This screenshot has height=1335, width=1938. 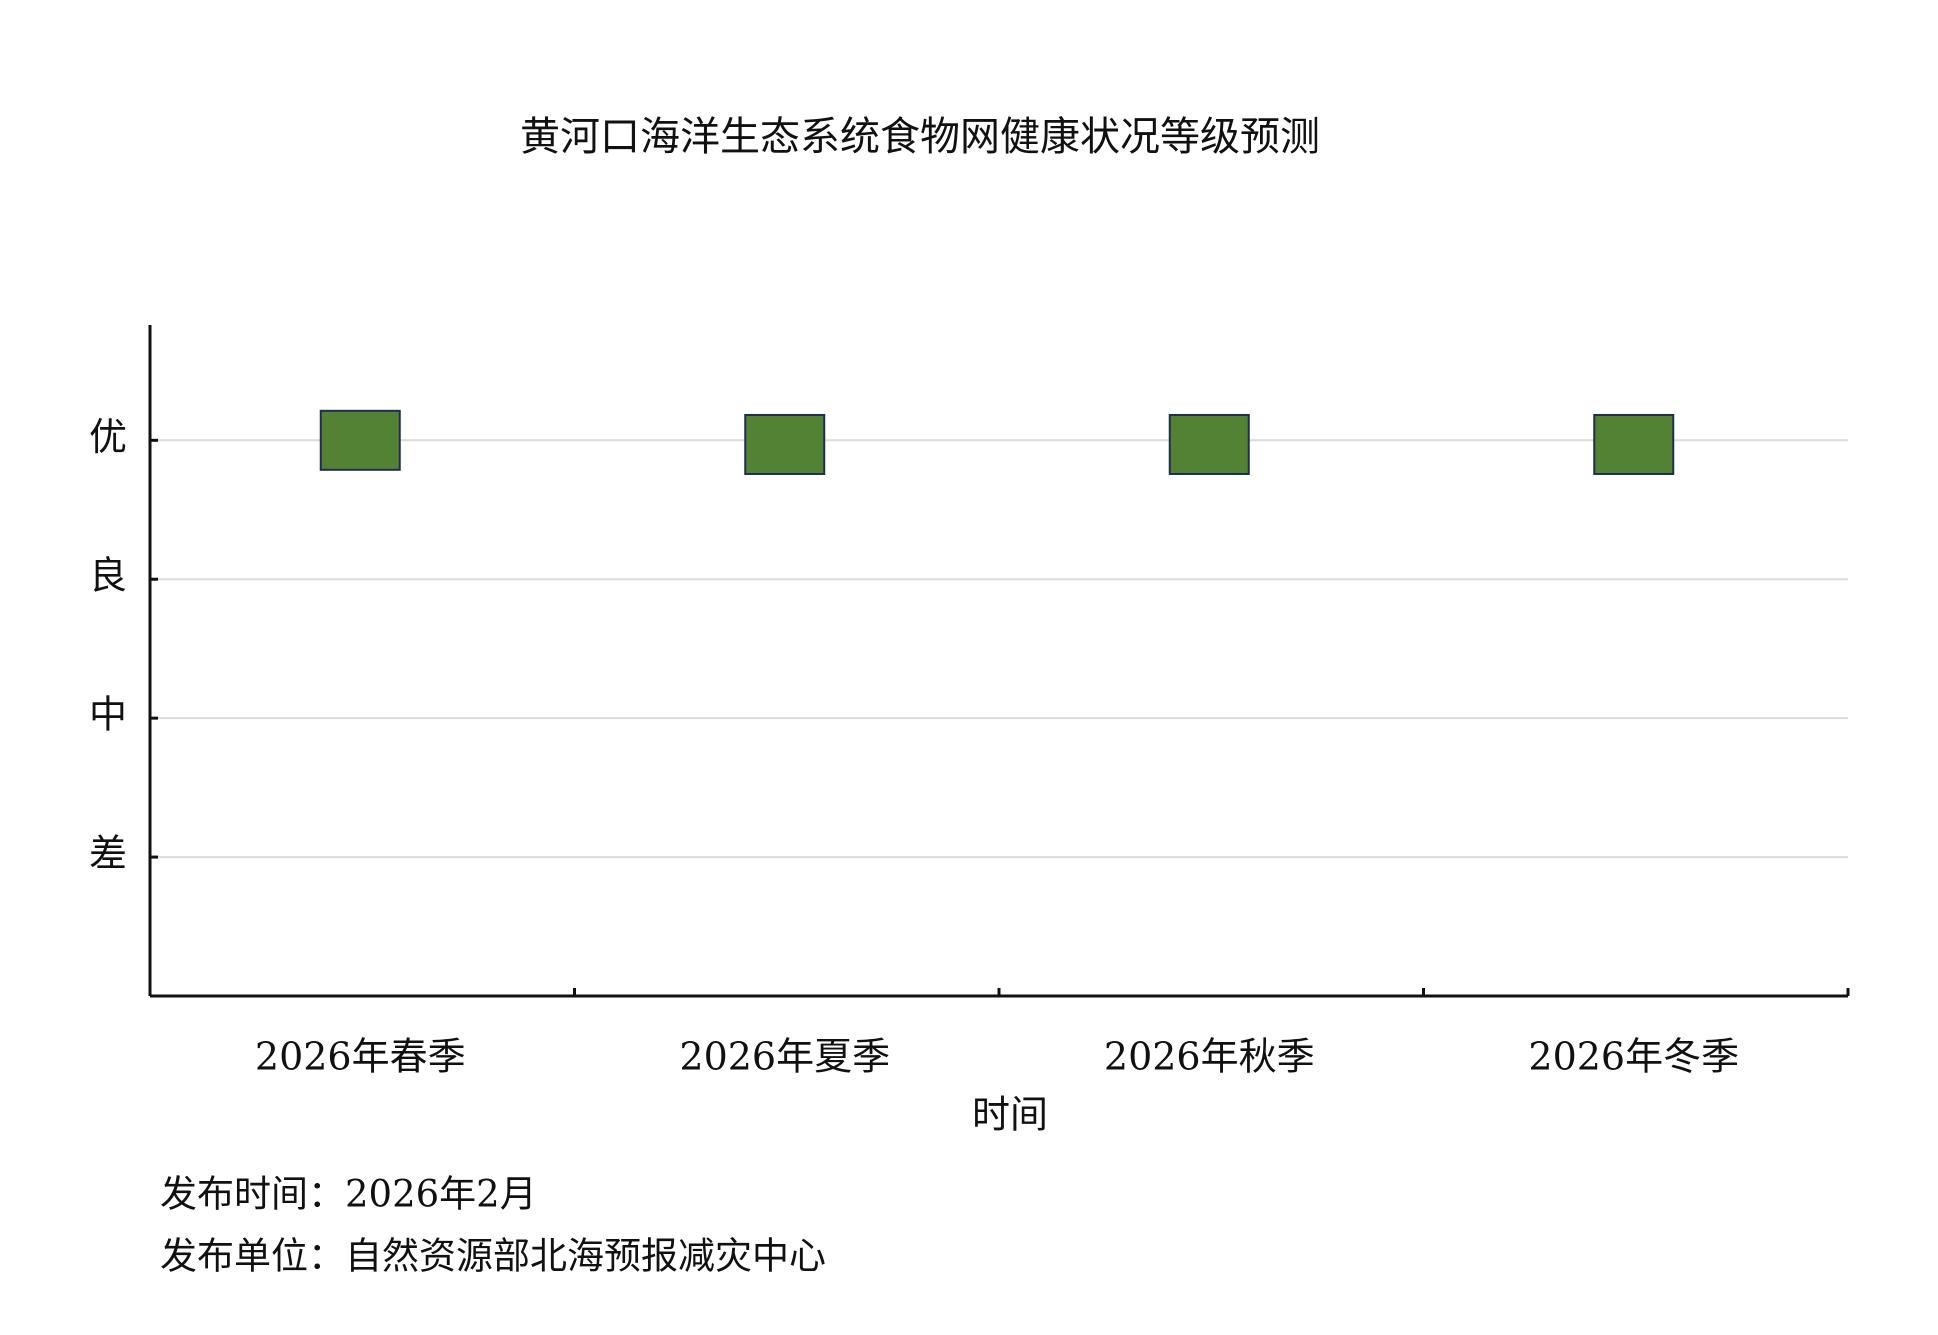 What do you see at coordinates (1209, 1057) in the screenshot?
I see `x-tick-label: 2026年秋季` at bounding box center [1209, 1057].